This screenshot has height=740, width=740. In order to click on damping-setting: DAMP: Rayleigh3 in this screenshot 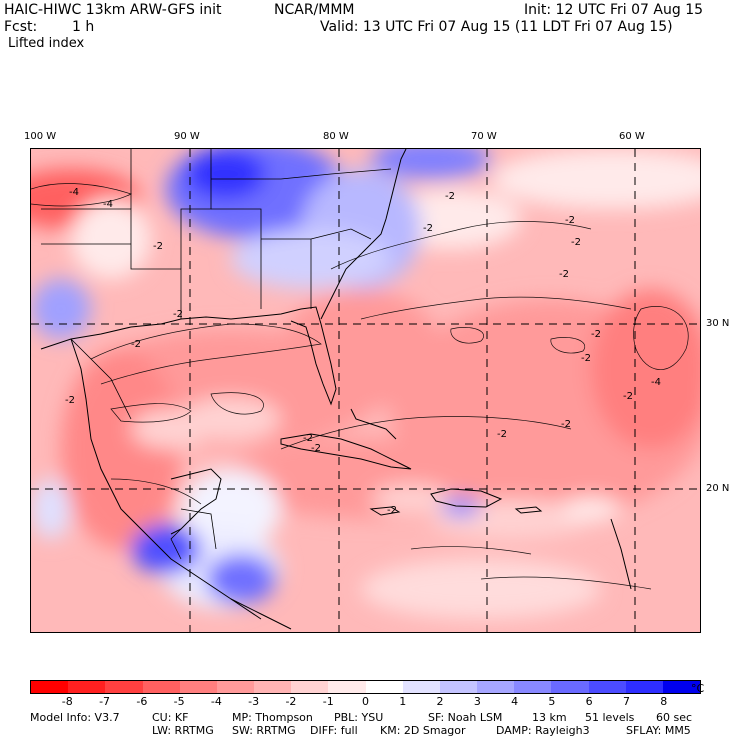, I will do `click(543, 730)`.